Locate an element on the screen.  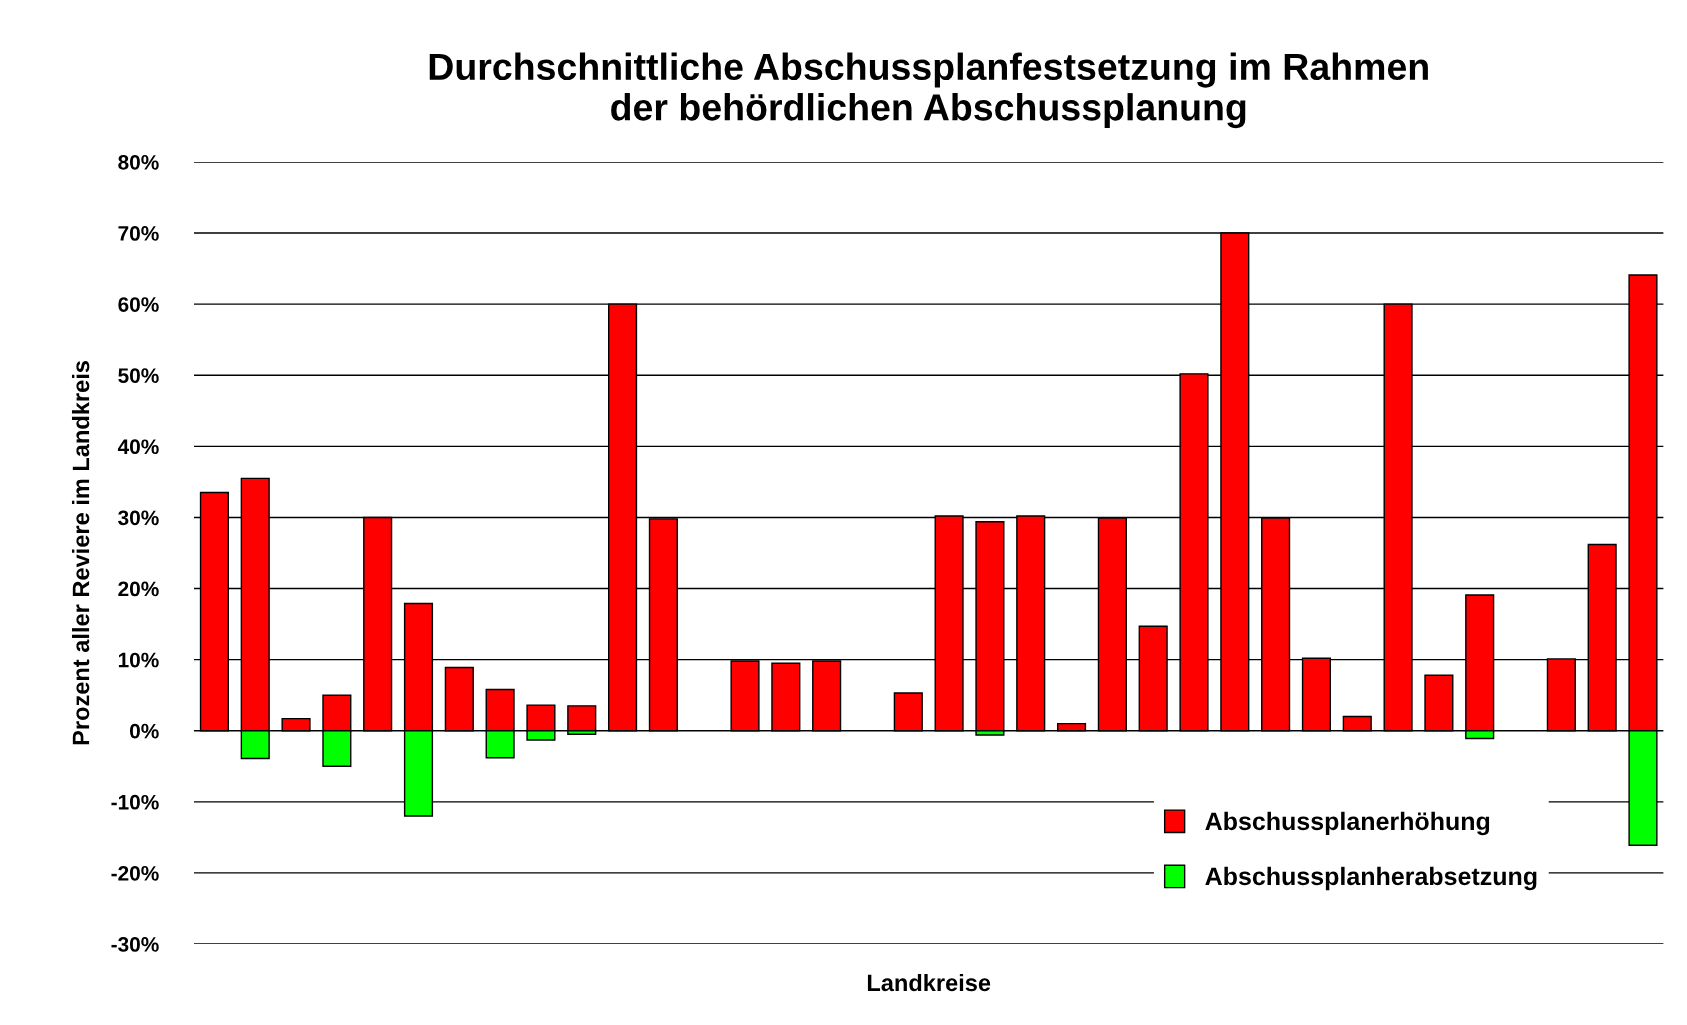
bar is located at coordinates (582, 718).